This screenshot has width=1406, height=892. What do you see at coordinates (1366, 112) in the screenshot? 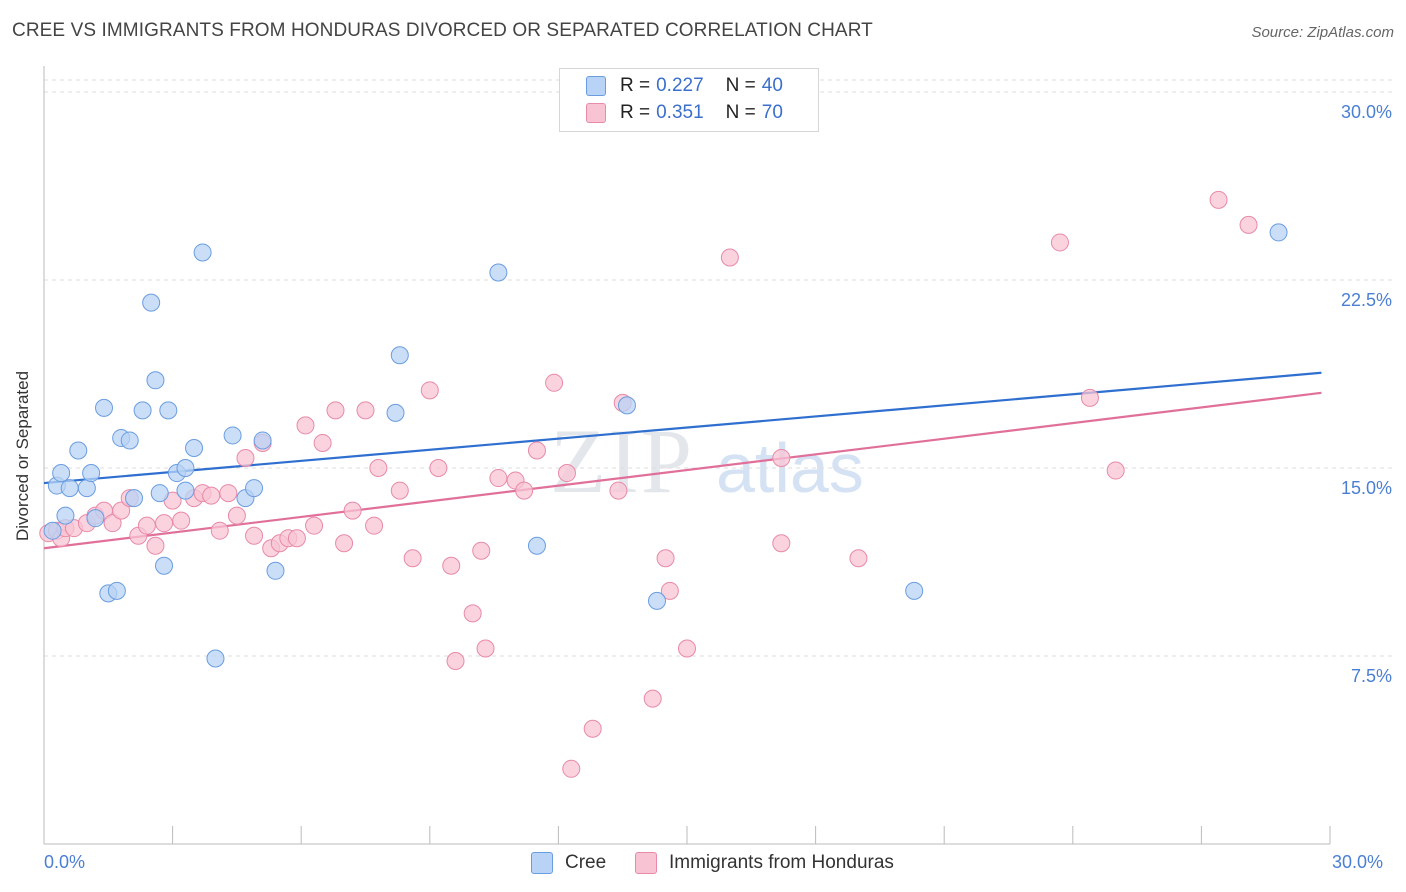
I see `y-tick-label: 30.0%` at bounding box center [1366, 112].